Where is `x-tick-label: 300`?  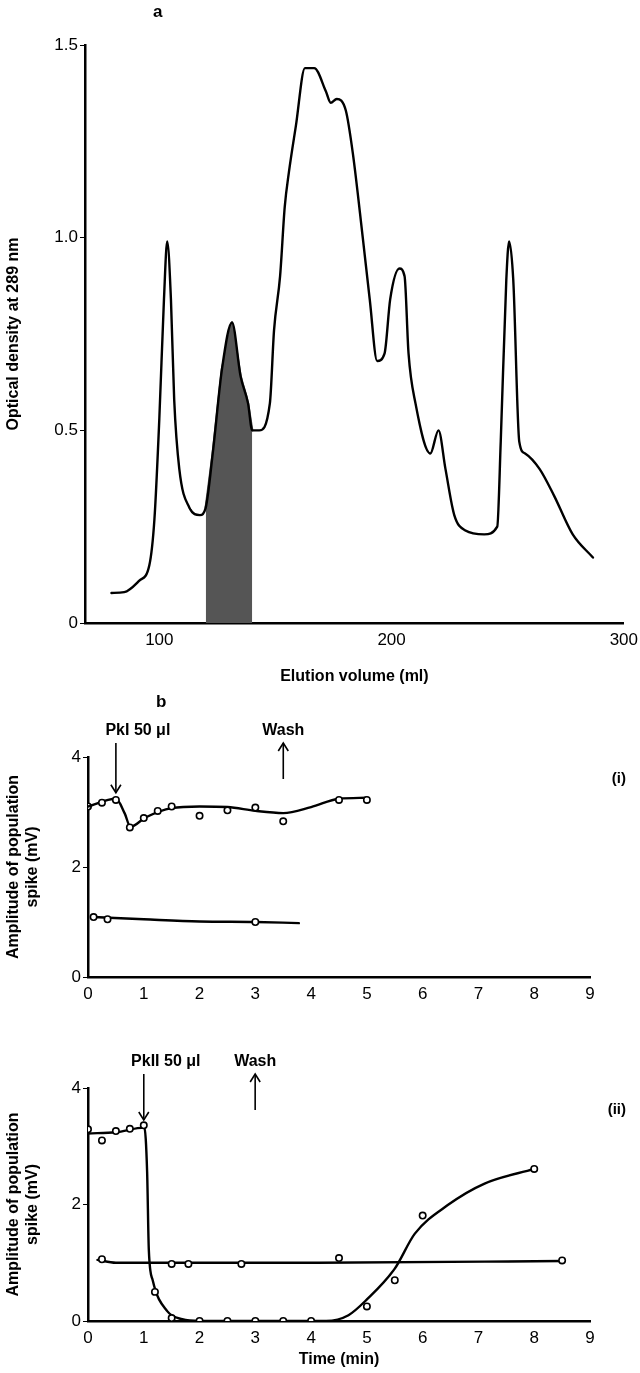 x-tick-label: 300 is located at coordinates (624, 639).